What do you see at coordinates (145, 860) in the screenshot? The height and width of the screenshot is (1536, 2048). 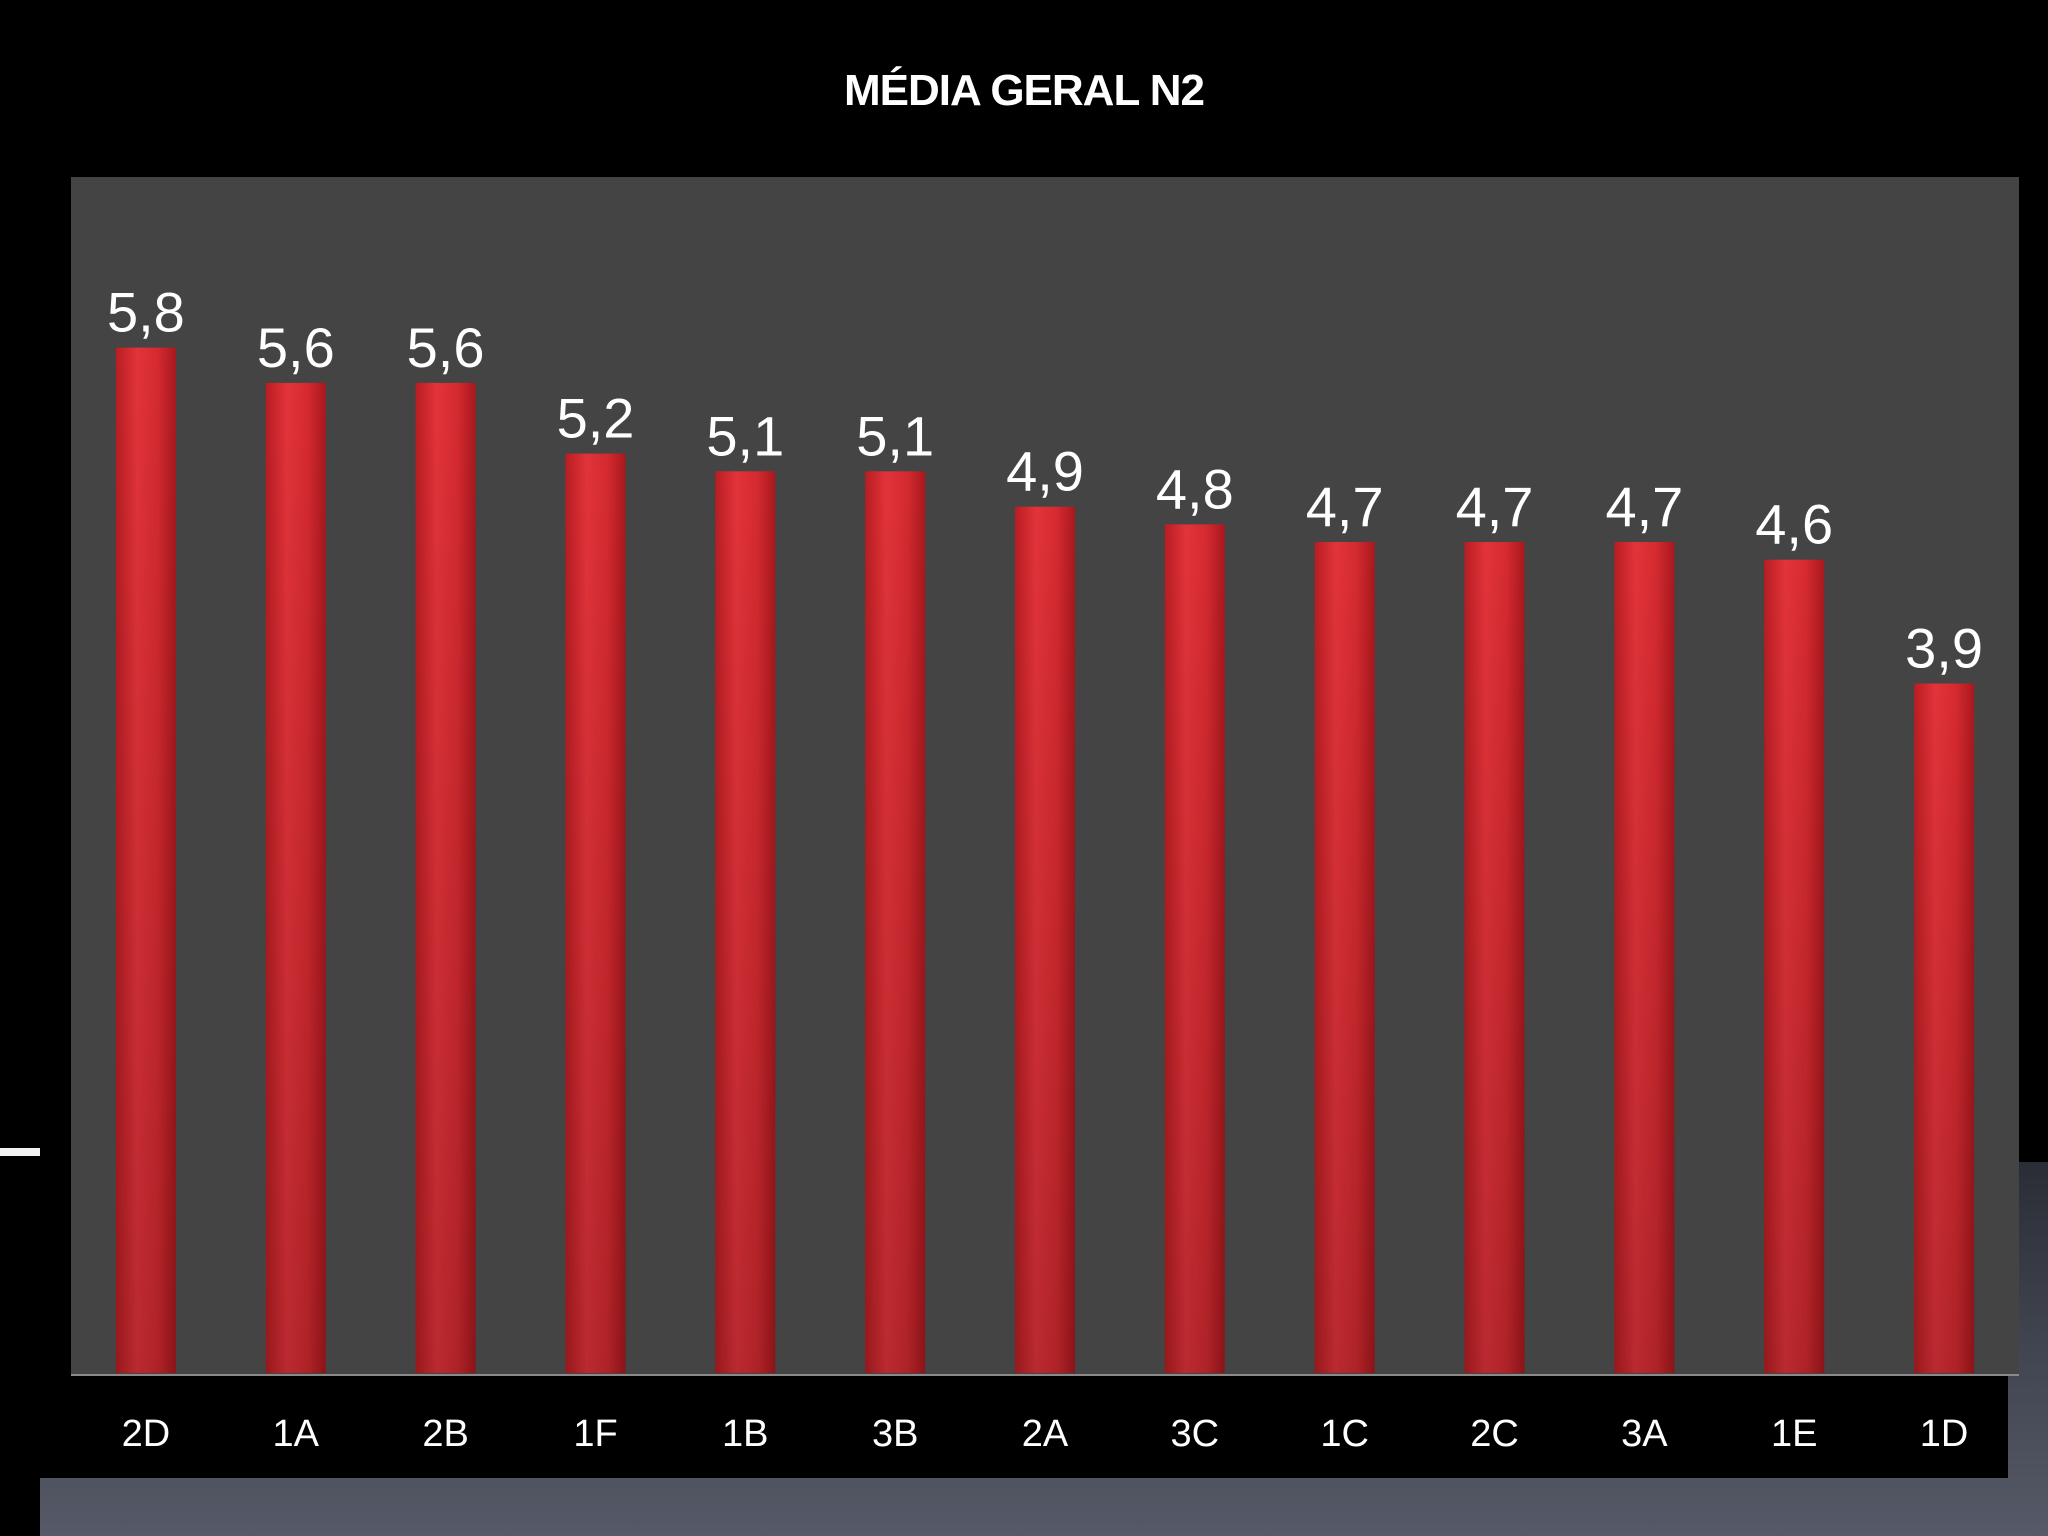 I see `bar-shade-2D` at bounding box center [145, 860].